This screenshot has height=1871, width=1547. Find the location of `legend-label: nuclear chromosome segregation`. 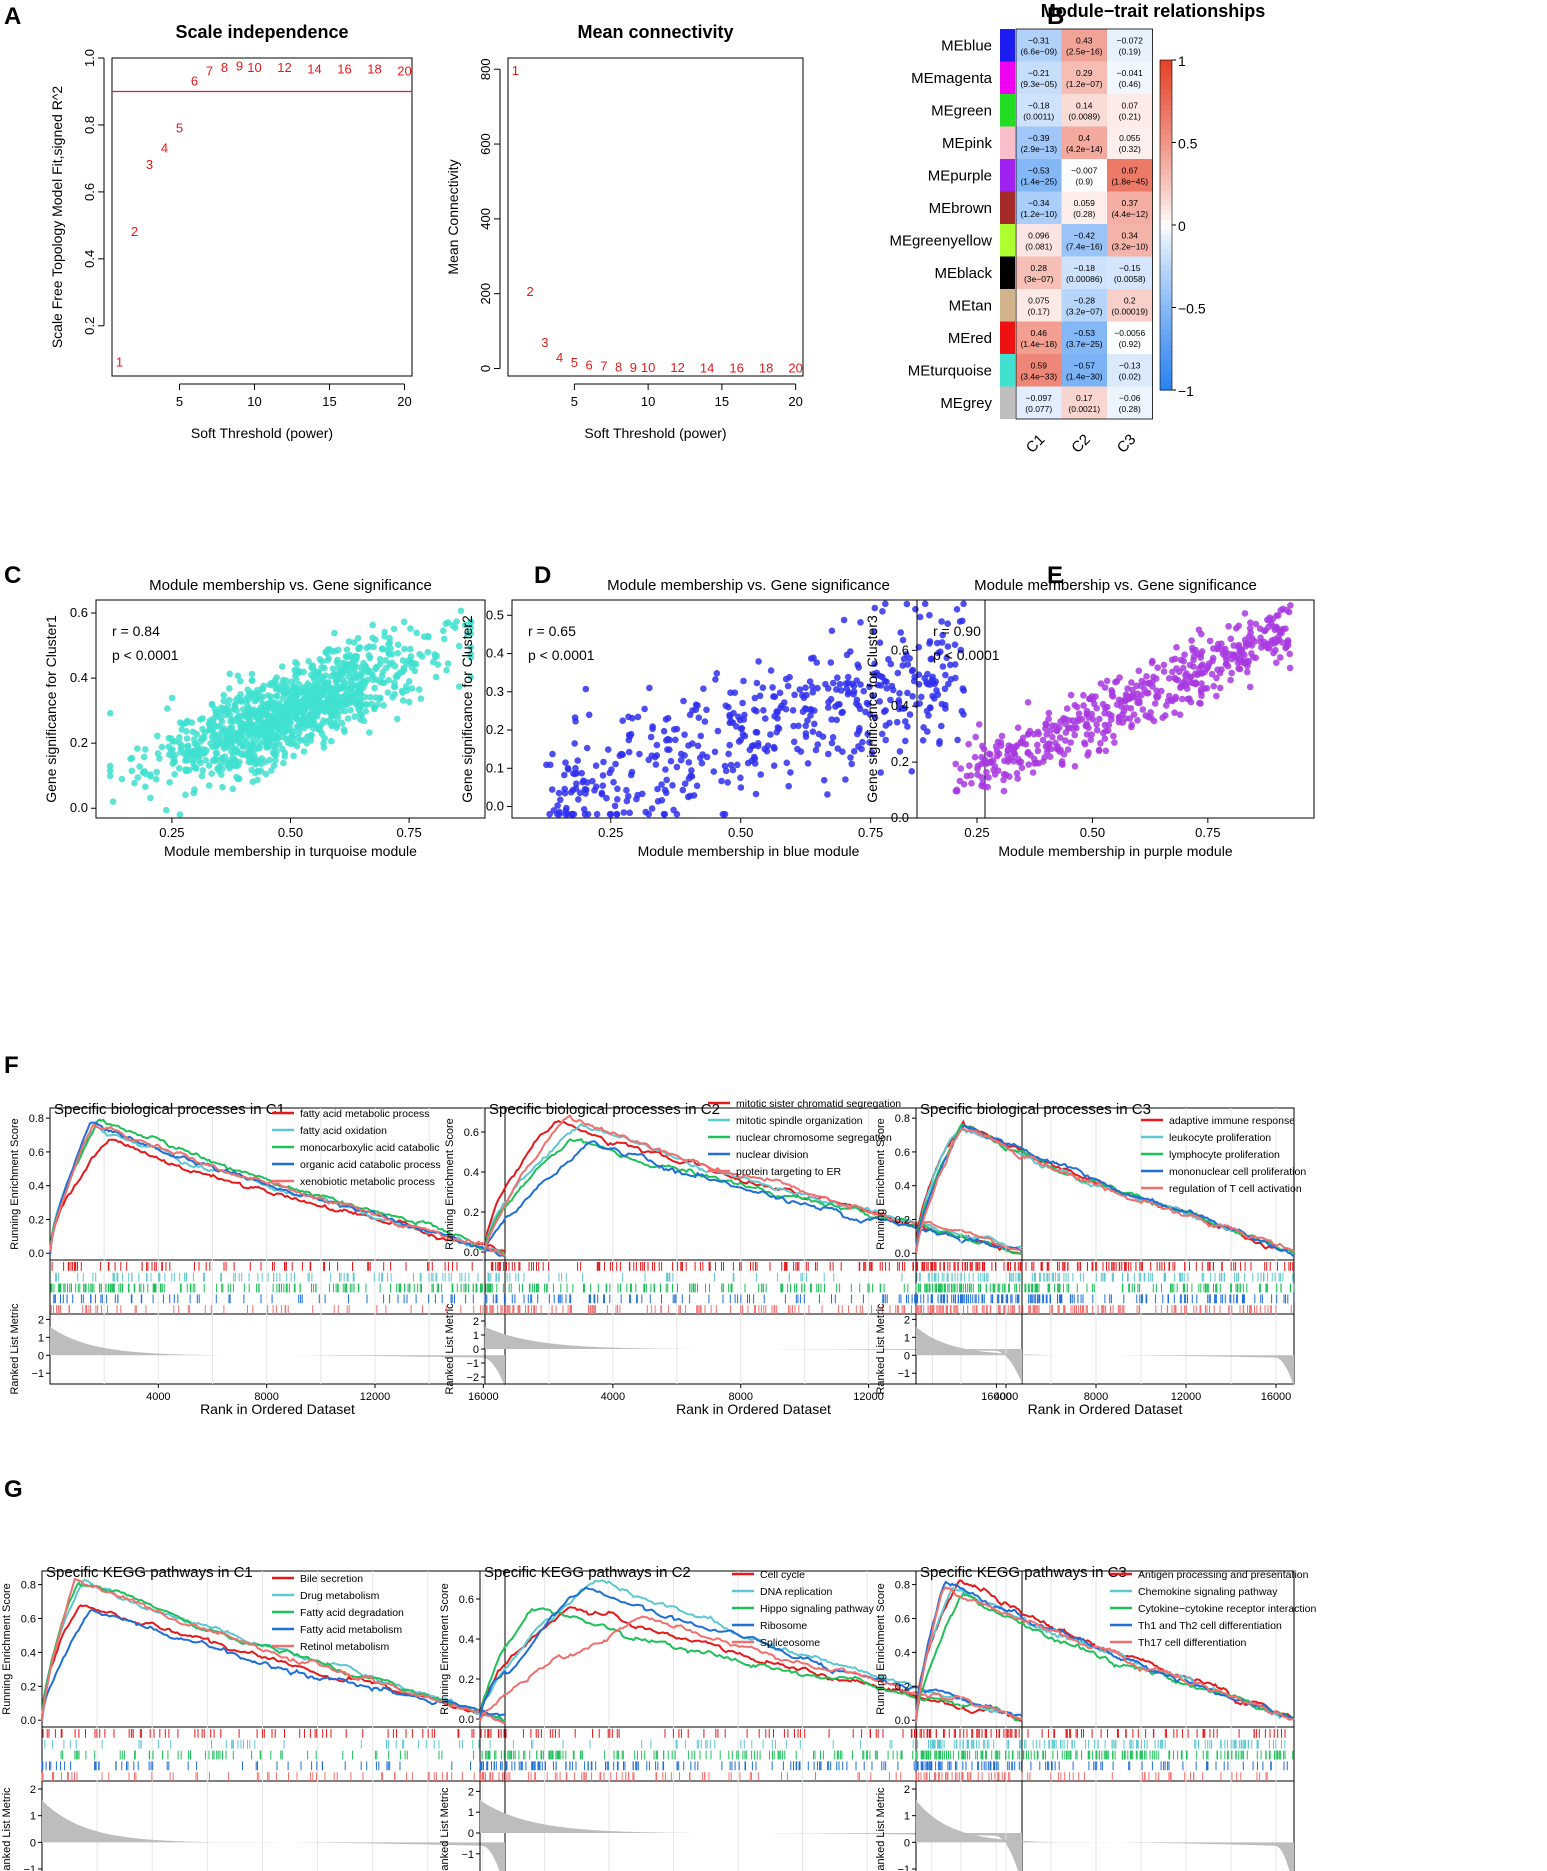

legend-label: nuclear chromosome segregation is located at coordinates (814, 1138).